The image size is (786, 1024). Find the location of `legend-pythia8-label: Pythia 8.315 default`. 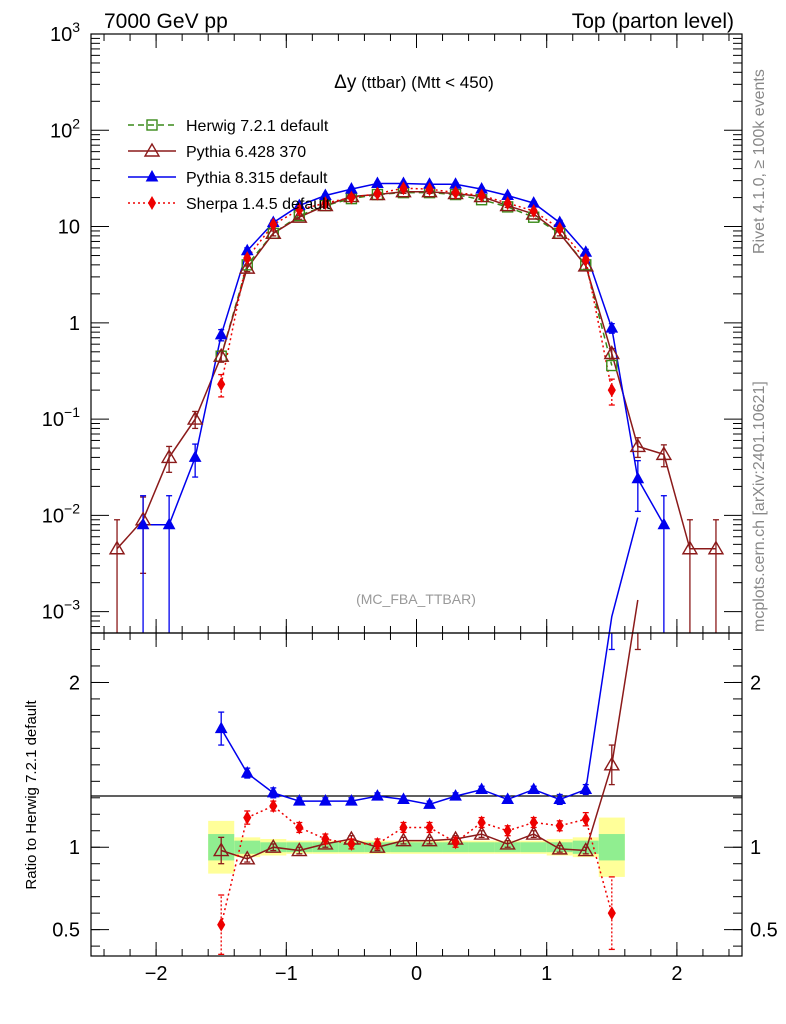

legend-pythia8-label: Pythia 8.315 default is located at coordinates (257, 178).